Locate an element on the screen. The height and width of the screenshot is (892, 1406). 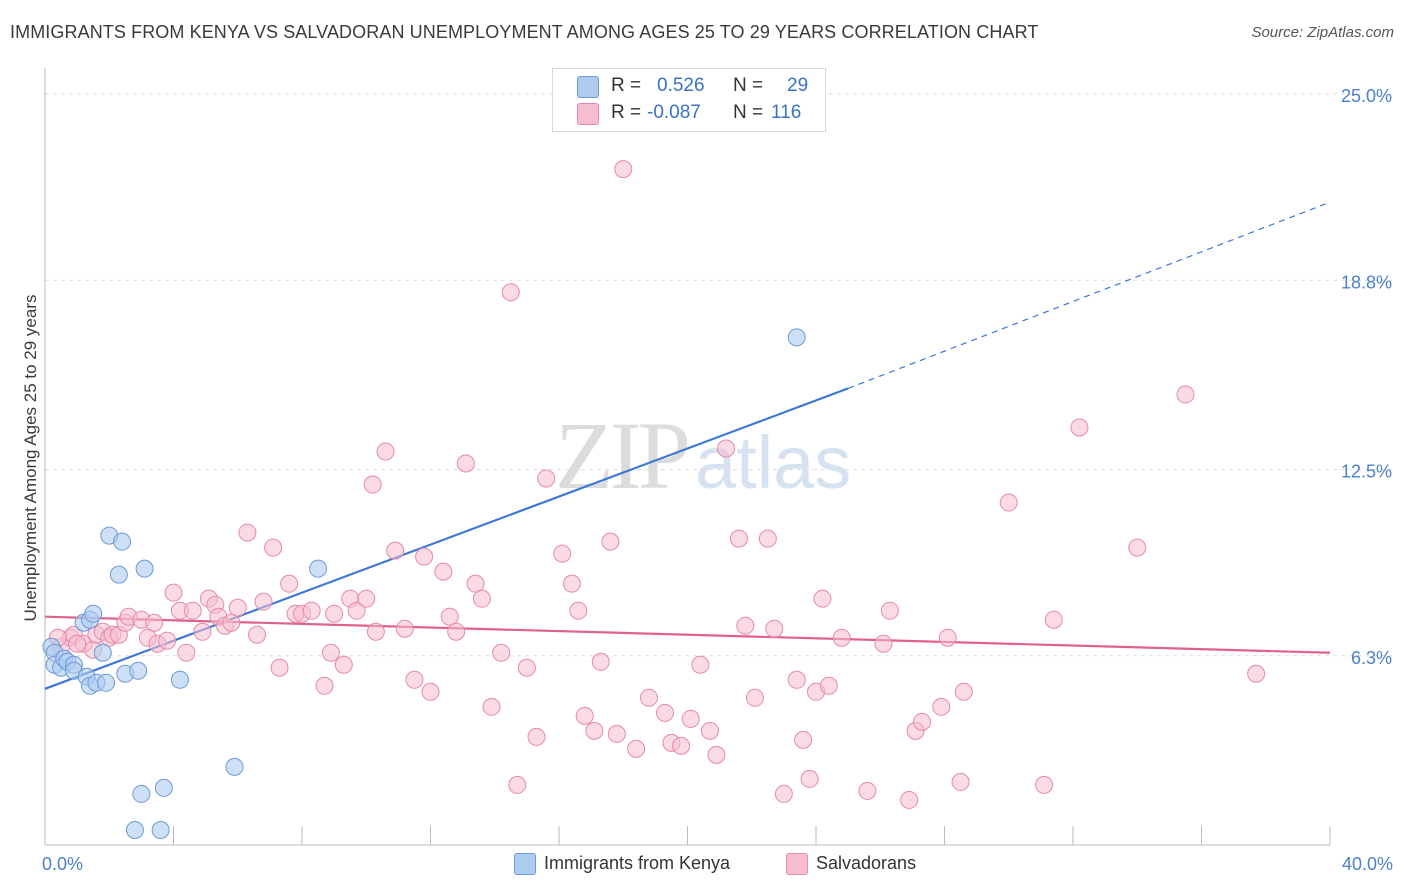
kenya-trend-extension is located at coordinates (1089, 295).